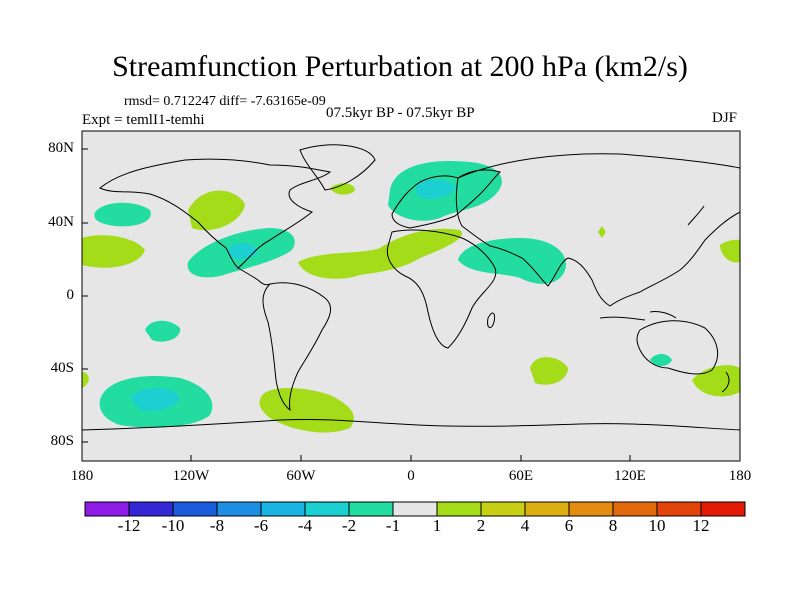 The image size is (800, 600). What do you see at coordinates (525, 525) in the screenshot?
I see `colorbar-tick-label: 4` at bounding box center [525, 525].